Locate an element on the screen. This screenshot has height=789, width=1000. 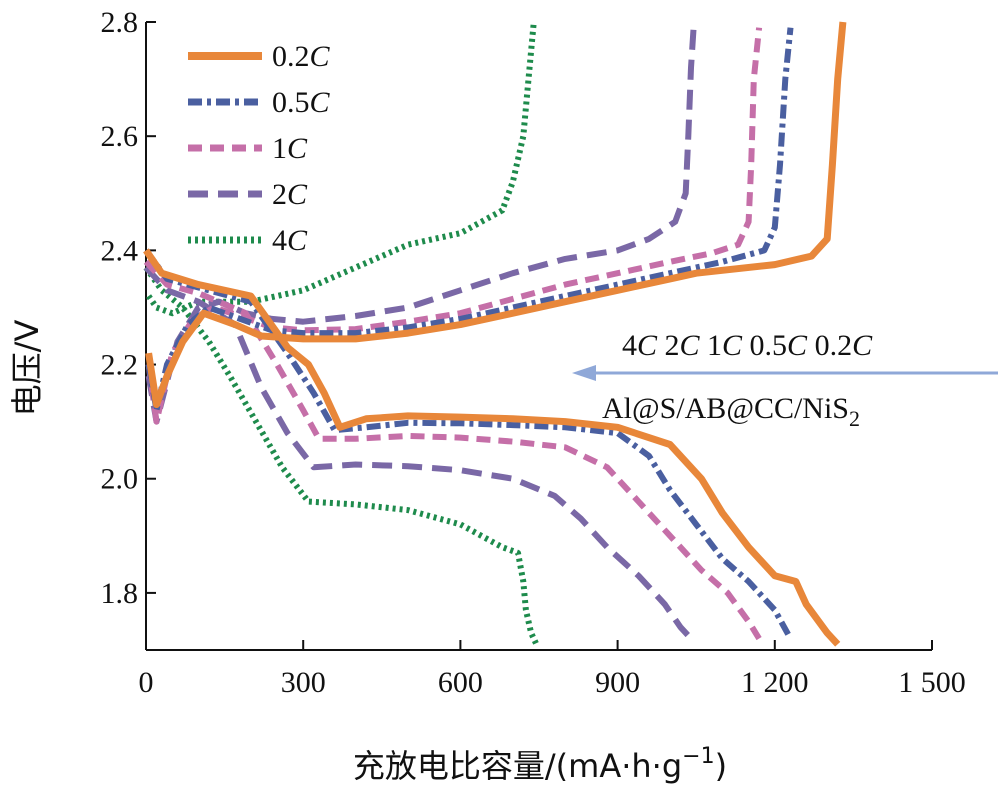
y-tick-label: 2.6 is located at coordinates (120, 136).